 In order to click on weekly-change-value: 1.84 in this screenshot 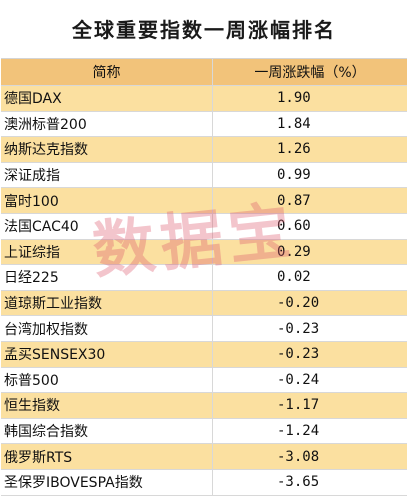, I will do `click(294, 123)`.